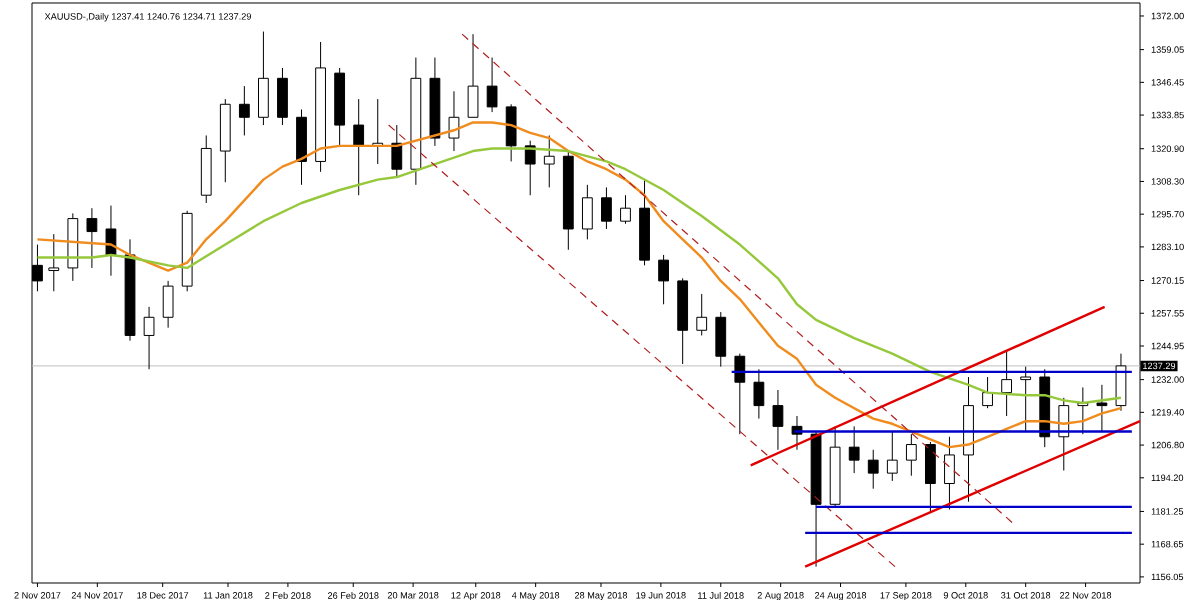 This screenshot has height=600, width=1200. What do you see at coordinates (1167, 544) in the screenshot?
I see `y-tick-label: 1168.65` at bounding box center [1167, 544].